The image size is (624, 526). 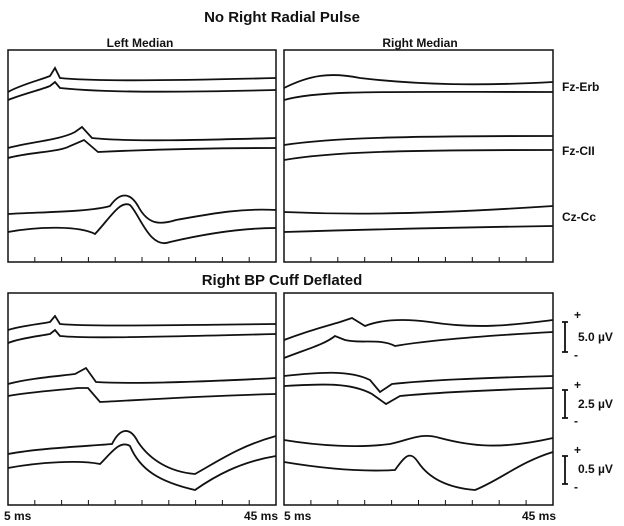 I want to click on channel-label: Cz-Cc, so click(x=579, y=217).